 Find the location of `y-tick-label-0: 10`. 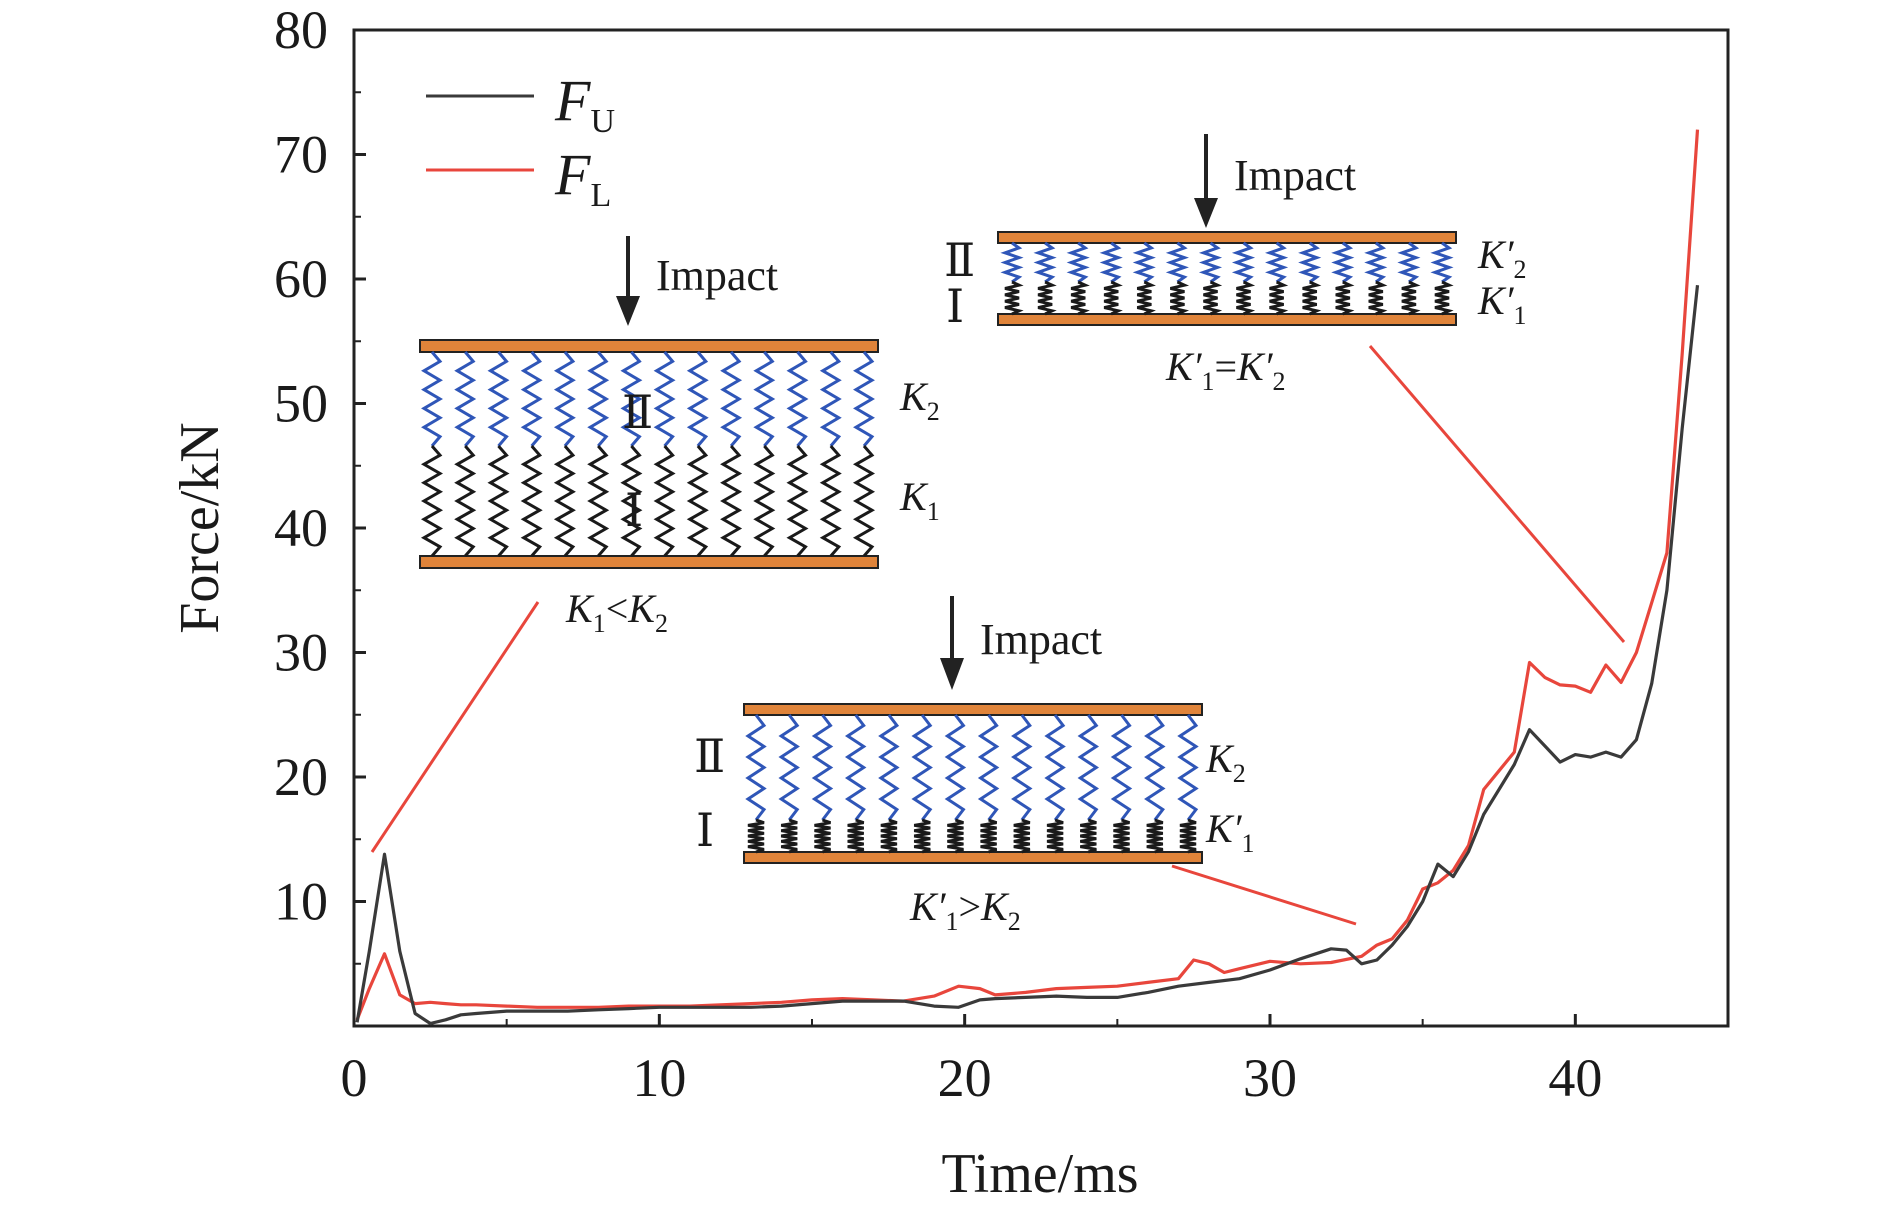

y-tick-label-0: 10 is located at coordinates (301, 902).